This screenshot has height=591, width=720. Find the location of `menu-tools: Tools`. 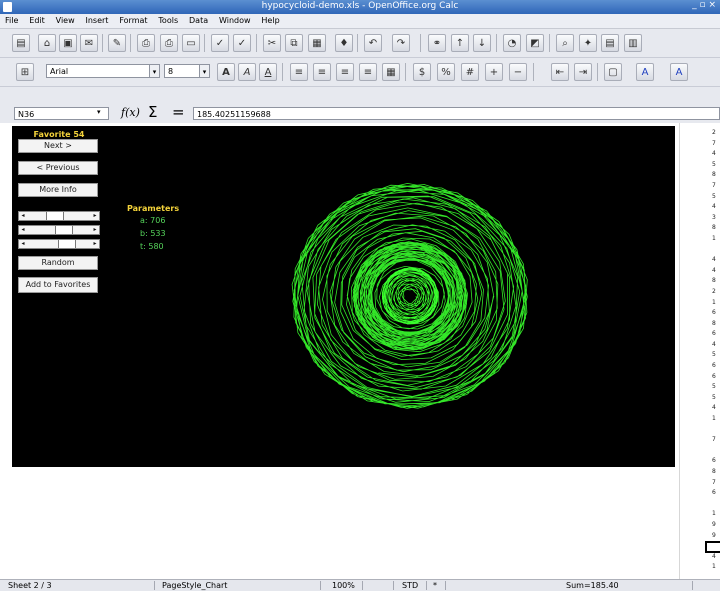

menu-tools: Tools is located at coordinates (168, 20).